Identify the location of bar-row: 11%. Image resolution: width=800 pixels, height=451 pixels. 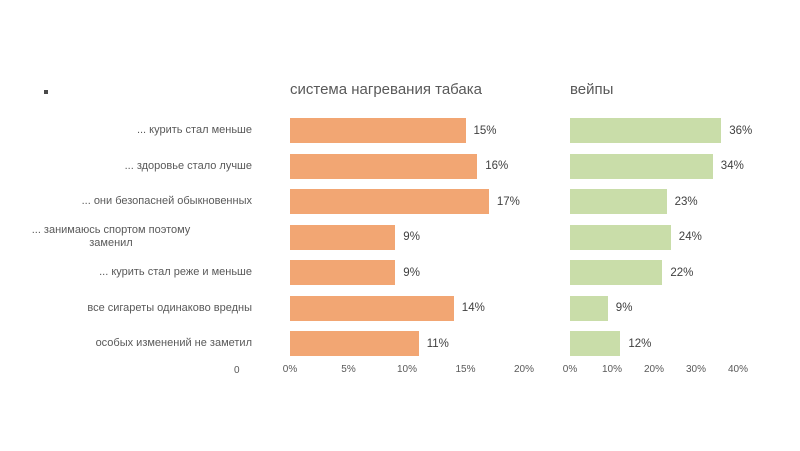
(407, 344).